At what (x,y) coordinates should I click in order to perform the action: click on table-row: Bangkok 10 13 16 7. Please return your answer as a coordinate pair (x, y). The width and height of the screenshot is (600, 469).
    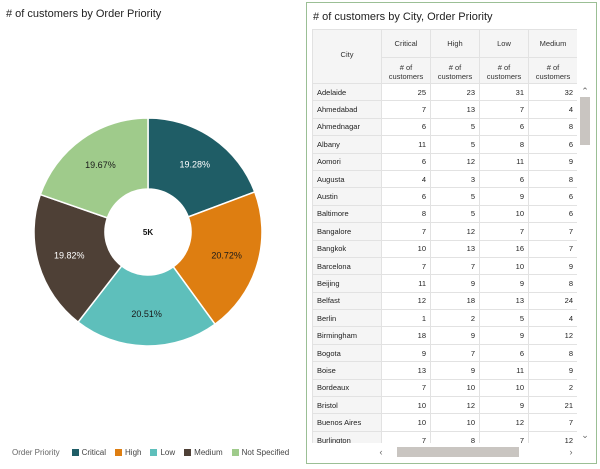
    Looking at the image, I should click on (444, 248).